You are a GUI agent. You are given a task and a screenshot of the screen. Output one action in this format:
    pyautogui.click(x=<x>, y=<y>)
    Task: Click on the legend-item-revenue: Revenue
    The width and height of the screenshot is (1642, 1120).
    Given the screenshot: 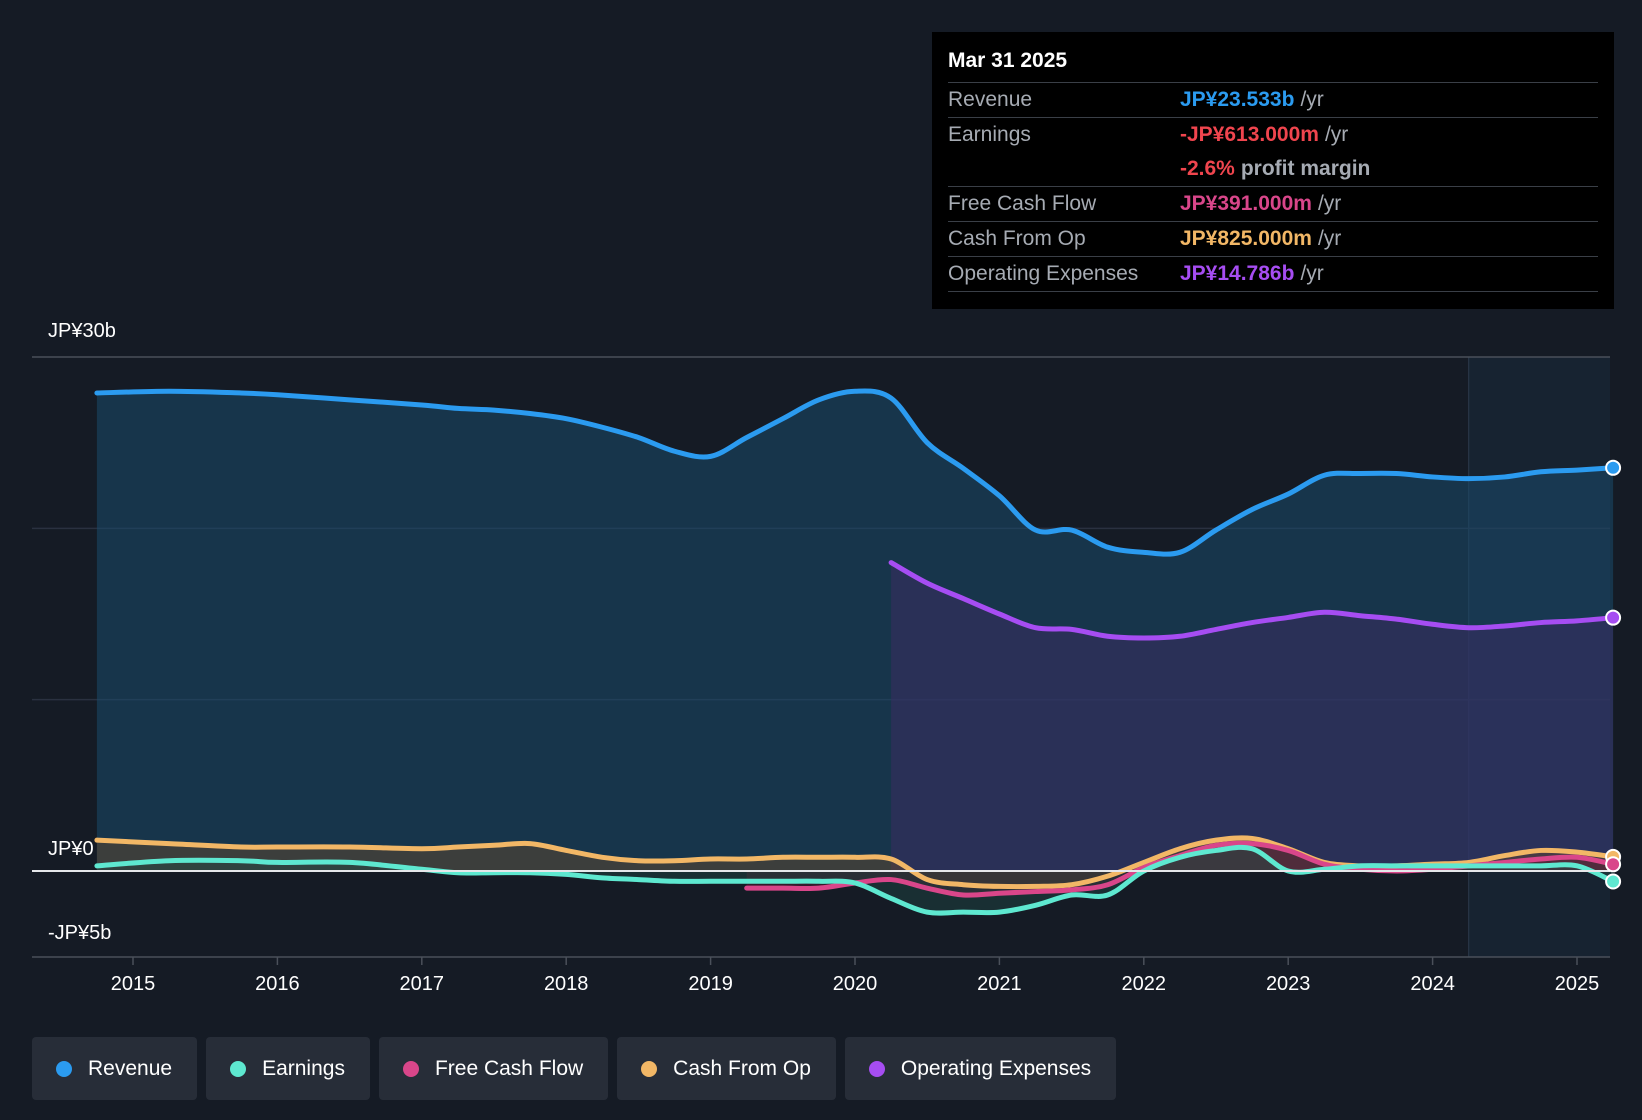 What is the action you would take?
    pyautogui.click(x=115, y=1068)
    